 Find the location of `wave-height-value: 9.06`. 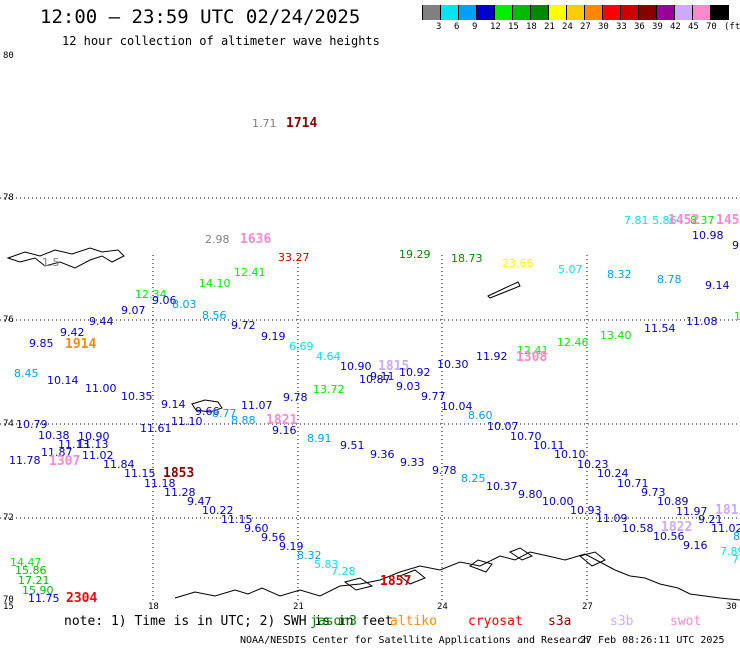

wave-height-value: 9.06 is located at coordinates (164, 300).